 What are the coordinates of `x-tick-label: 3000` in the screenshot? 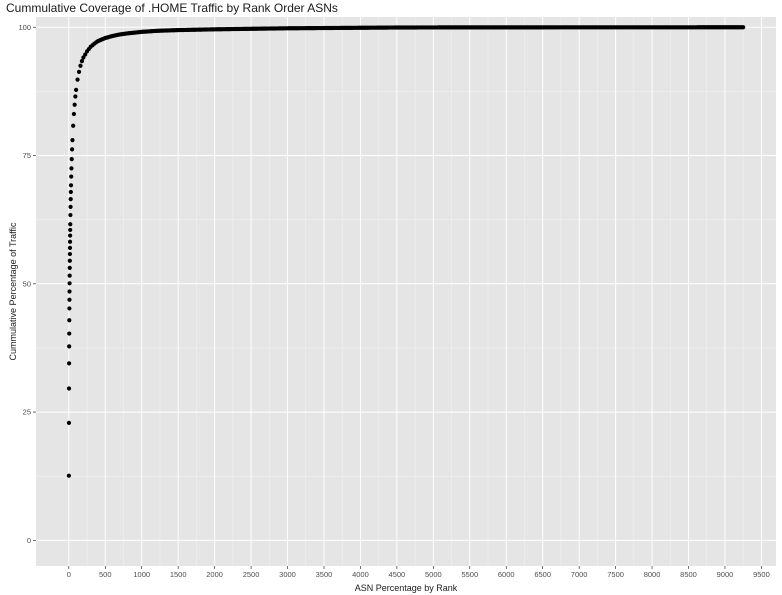 It's located at (287, 574).